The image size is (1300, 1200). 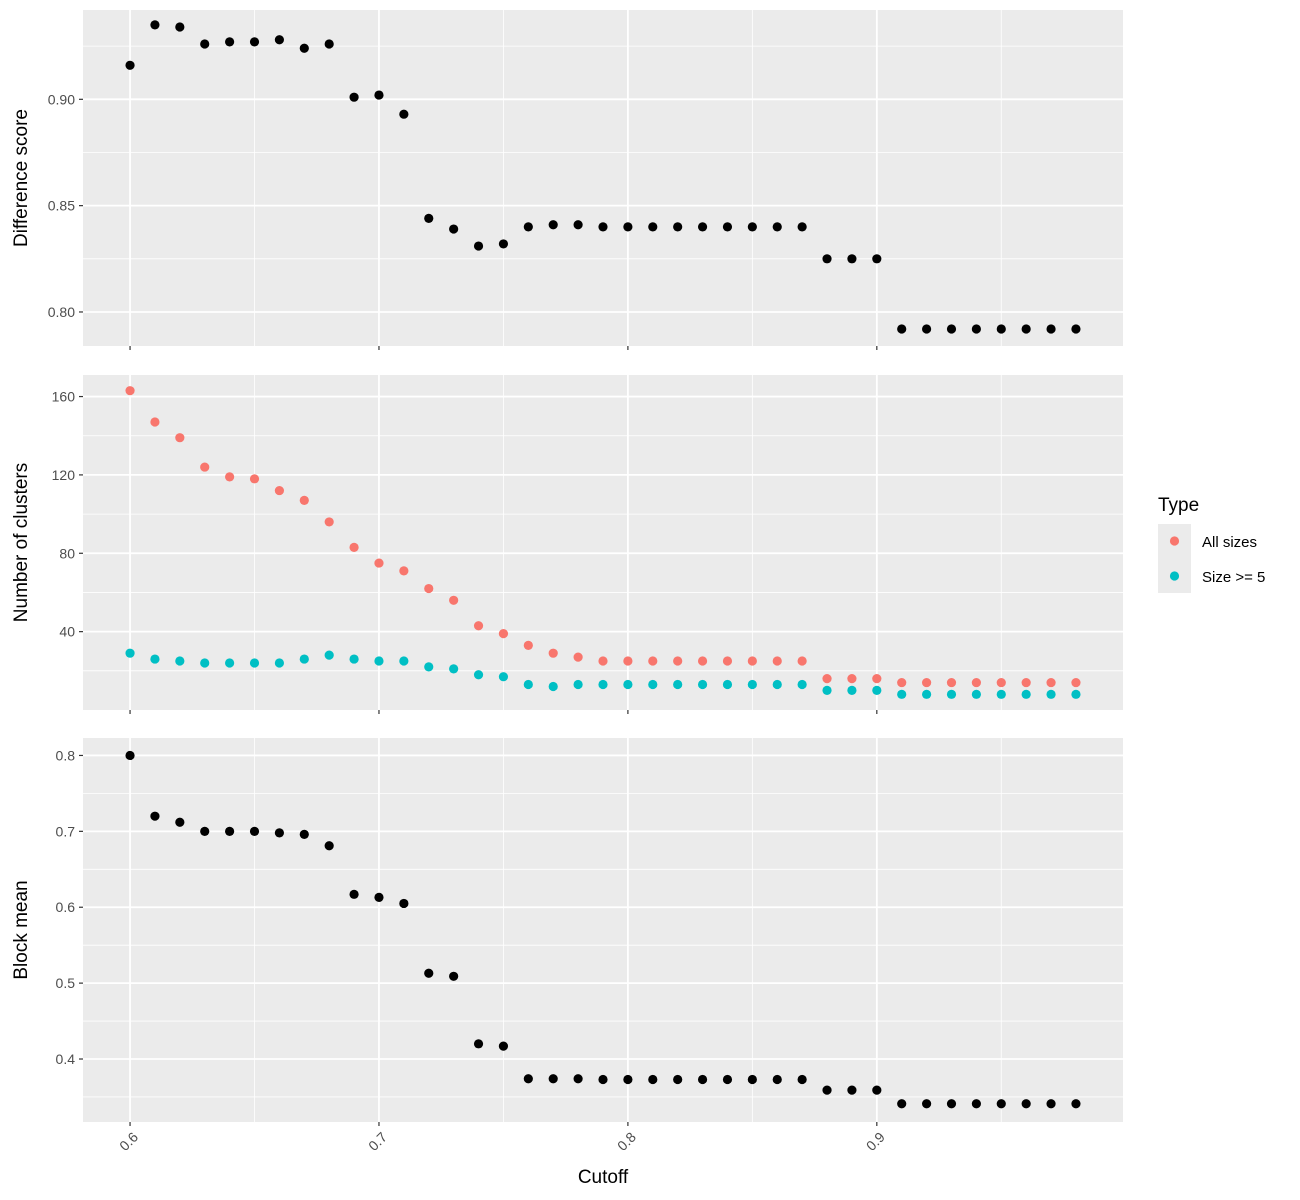 I want to click on y-tick-label: 0.90, so click(x=61, y=99).